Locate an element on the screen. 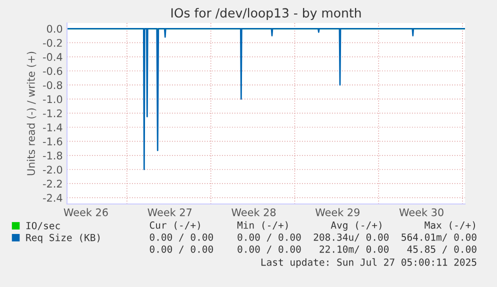  y-tick-label: -2.4 is located at coordinates (52, 198).